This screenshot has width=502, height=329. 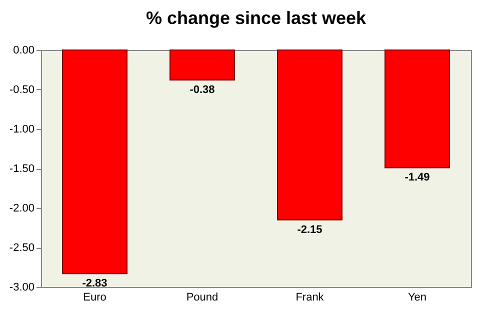 I want to click on x-tick-label: Pound, so click(x=202, y=298).